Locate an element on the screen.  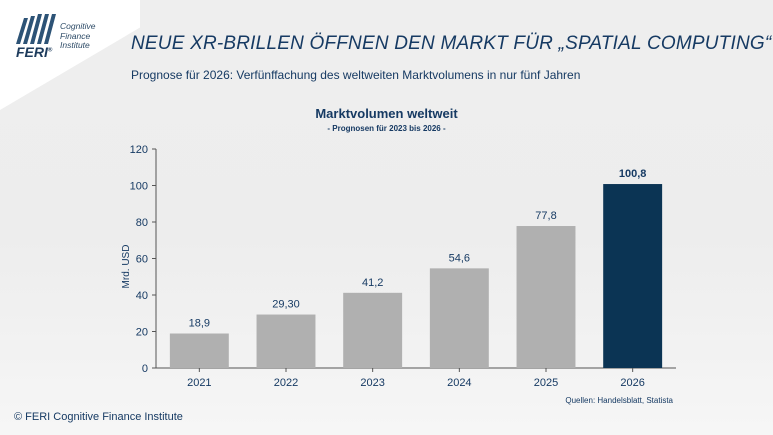
y-tick-label: 120 is located at coordinates (139, 150).